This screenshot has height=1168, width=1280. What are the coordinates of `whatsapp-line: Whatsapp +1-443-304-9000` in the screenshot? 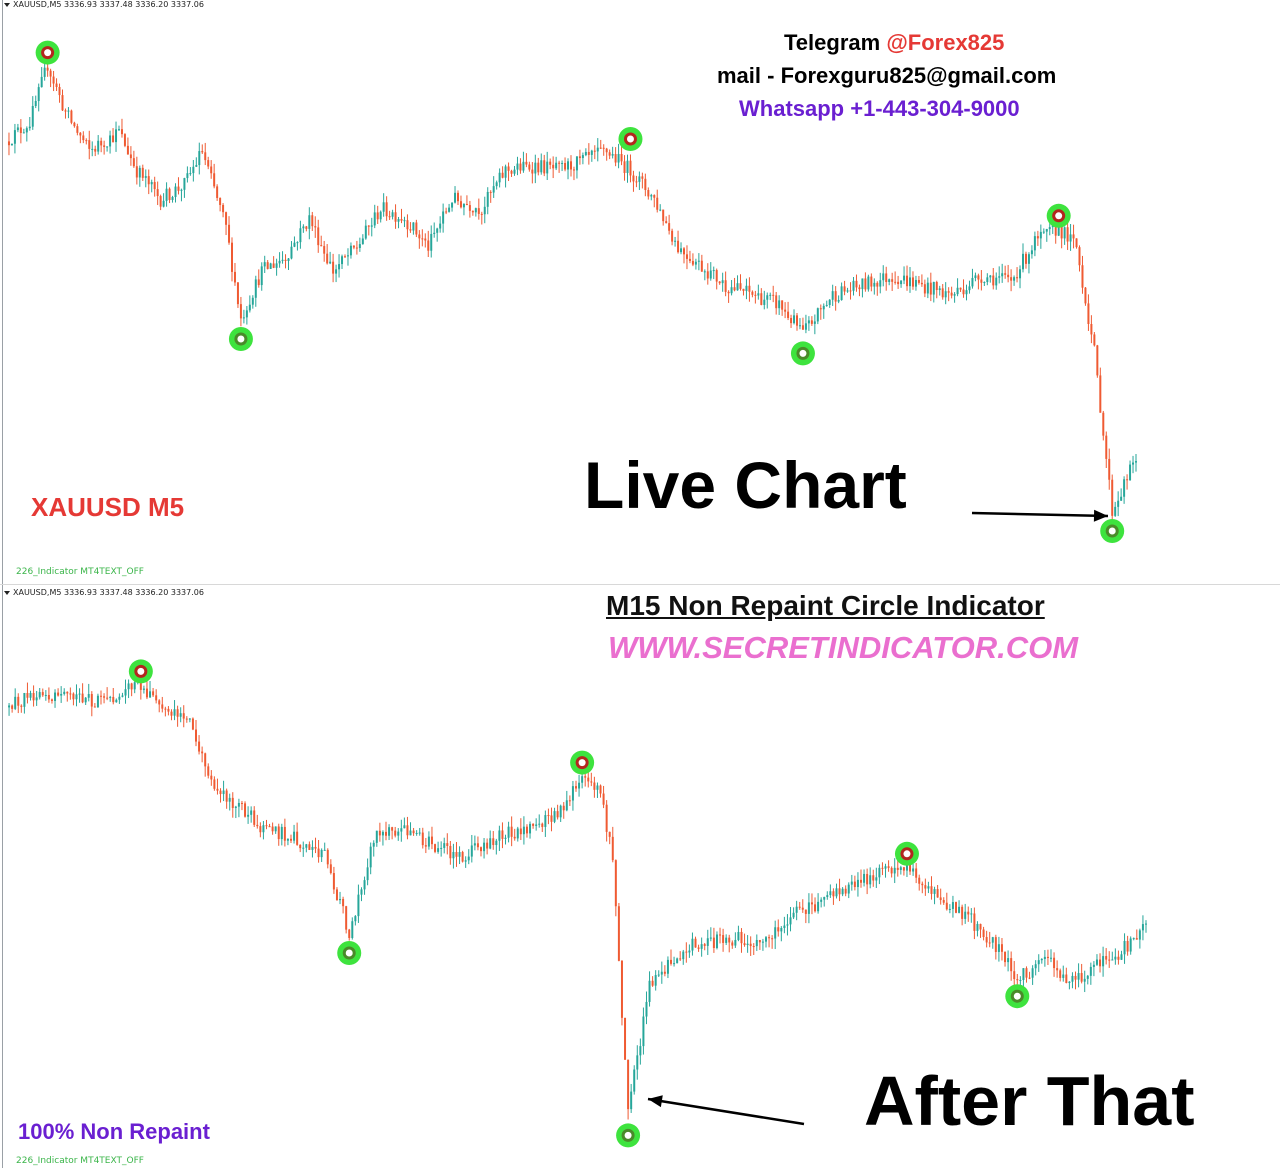 It's located at (879, 108).